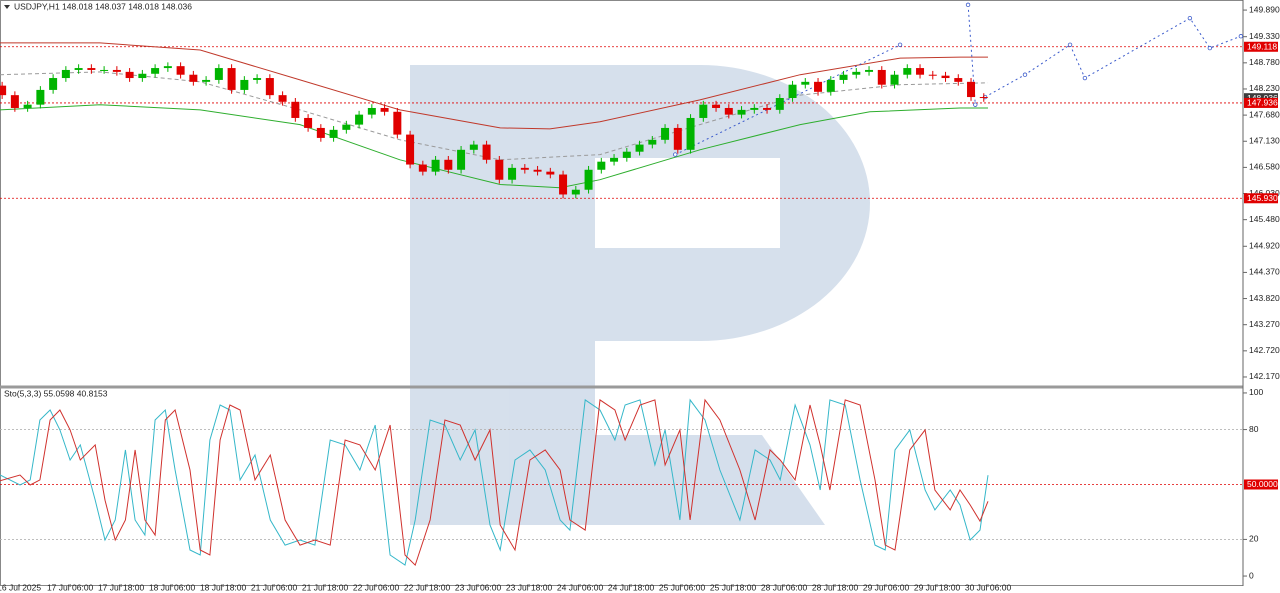  I want to click on x-tick-label: 23 Jul 18:00, so click(529, 587).